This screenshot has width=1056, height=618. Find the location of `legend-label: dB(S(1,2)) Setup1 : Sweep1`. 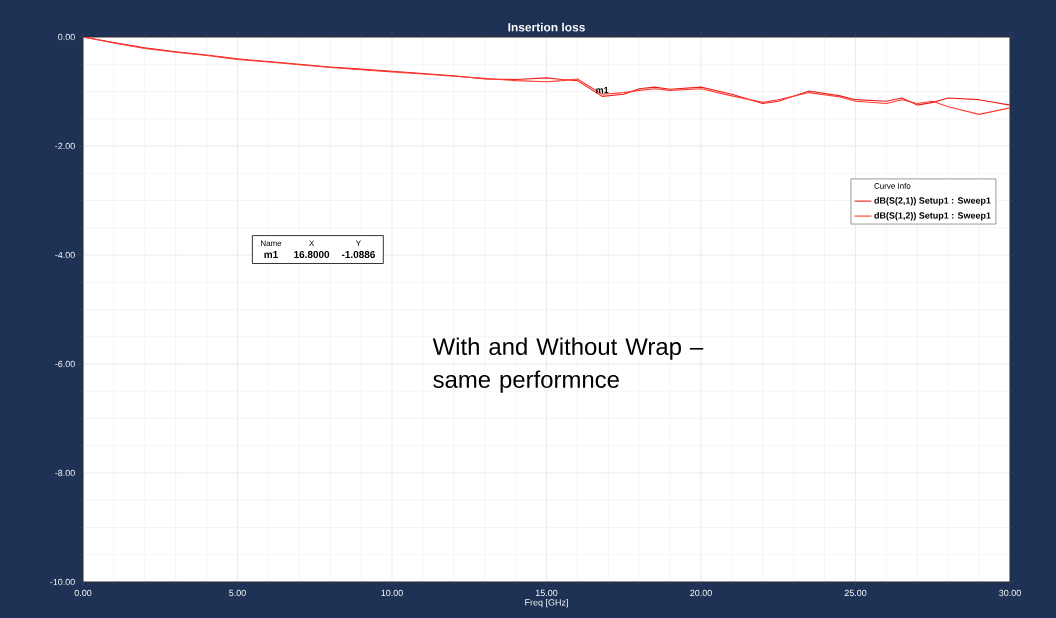

legend-label: dB(S(1,2)) Setup1 : Sweep1 is located at coordinates (932, 216).